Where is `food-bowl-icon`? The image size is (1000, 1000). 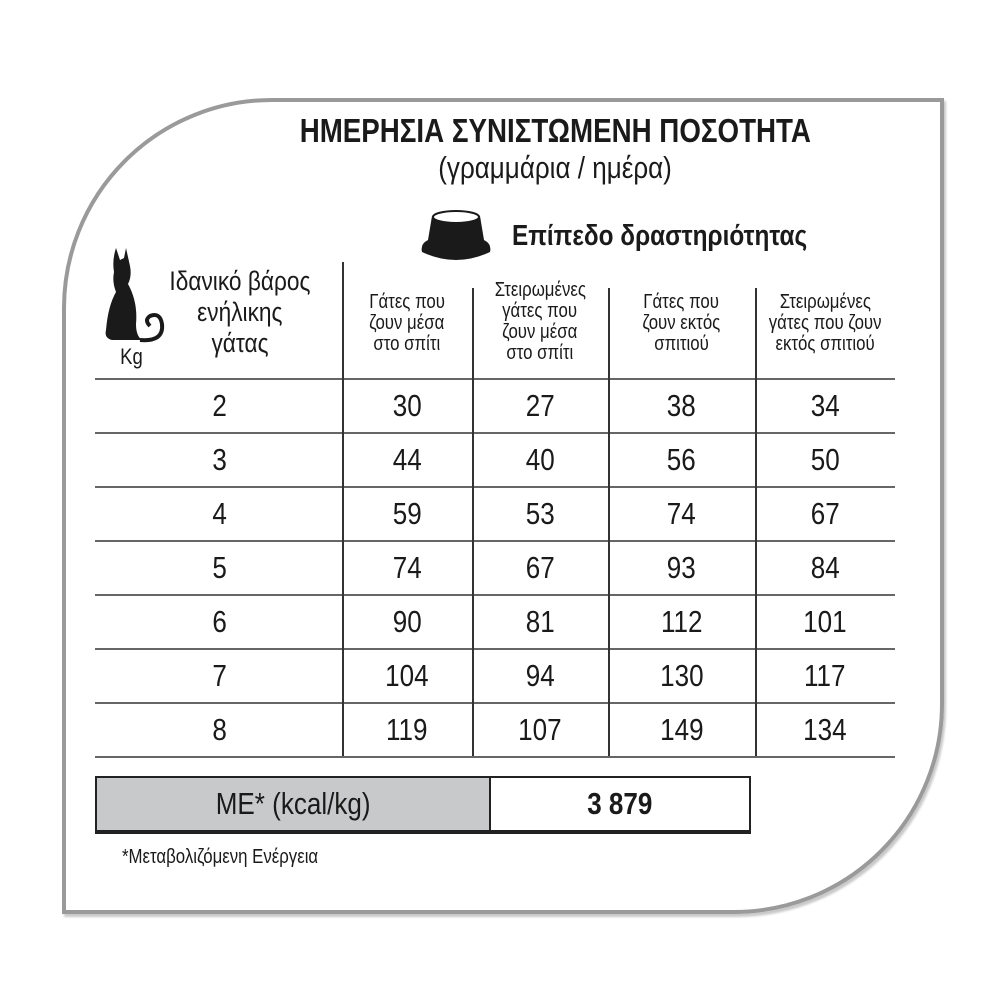 food-bowl-icon is located at coordinates (456, 238).